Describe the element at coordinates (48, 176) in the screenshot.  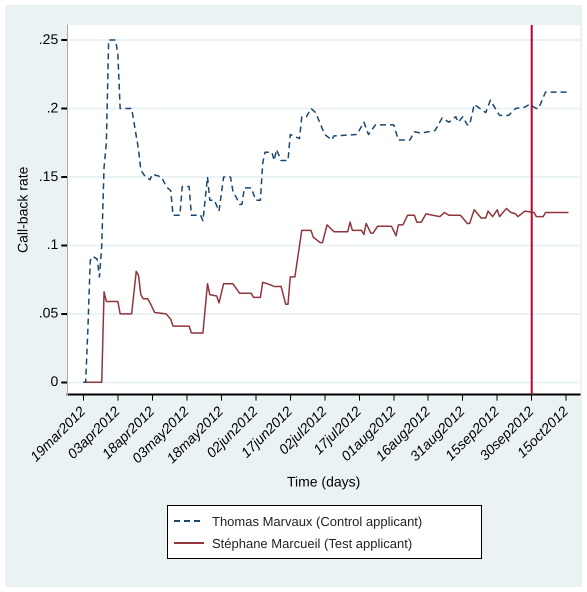
I see `y-tick-label: .15` at that location.